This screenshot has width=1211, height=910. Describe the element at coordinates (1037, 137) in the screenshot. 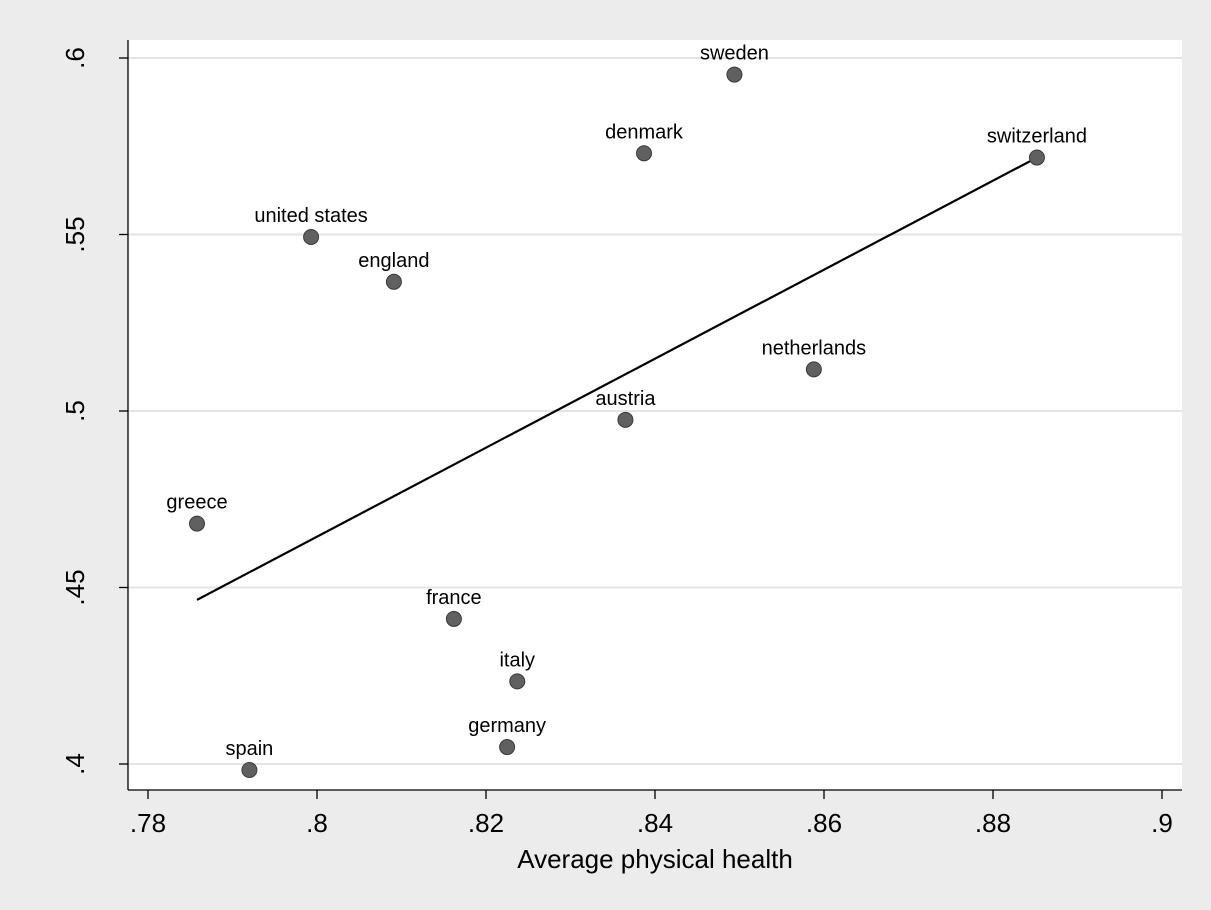

I see `point-label: switzerland` at that location.